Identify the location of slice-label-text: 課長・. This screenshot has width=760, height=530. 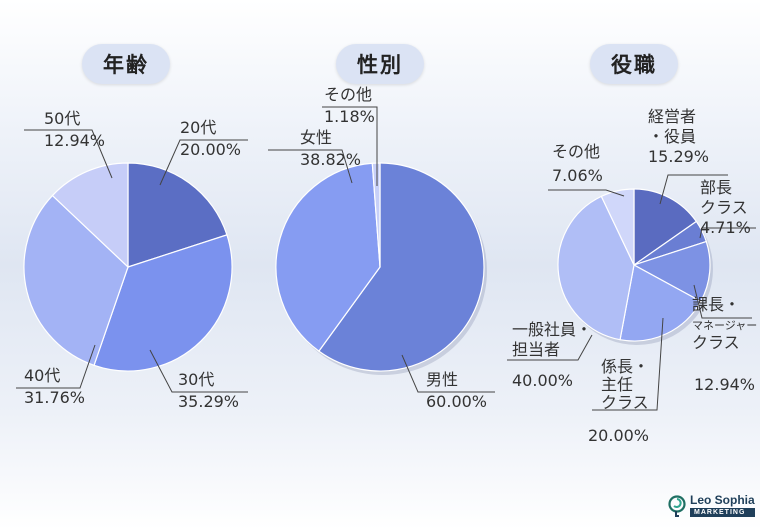
(716, 304).